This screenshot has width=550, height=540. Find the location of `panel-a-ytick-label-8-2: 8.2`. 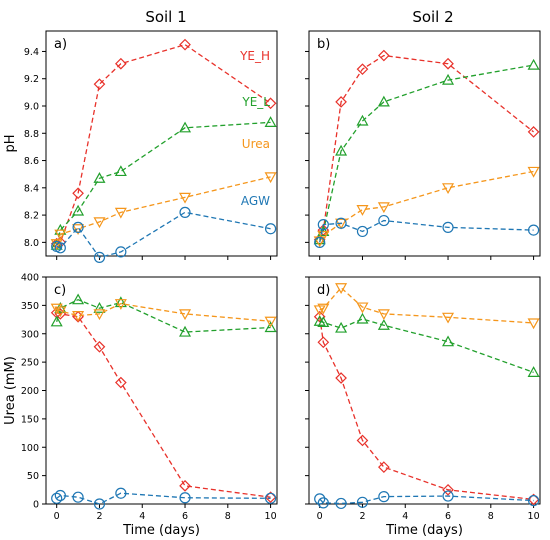

panel-a-ytick-label-8-2: 8.2 is located at coordinates (31, 216).